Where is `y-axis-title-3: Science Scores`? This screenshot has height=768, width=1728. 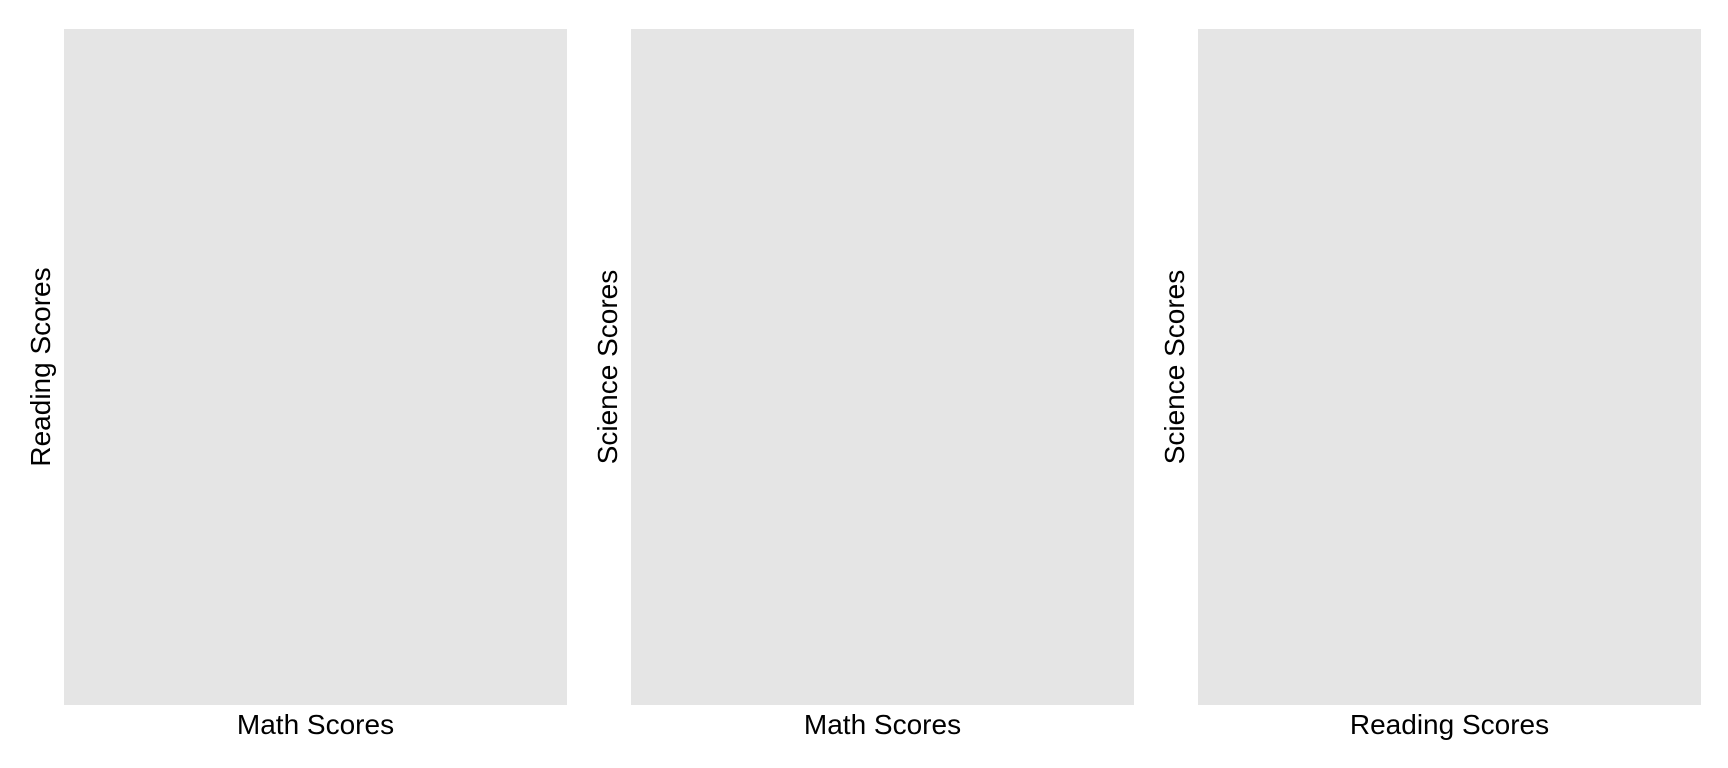 y-axis-title-3: Science Scores is located at coordinates (1174, 367).